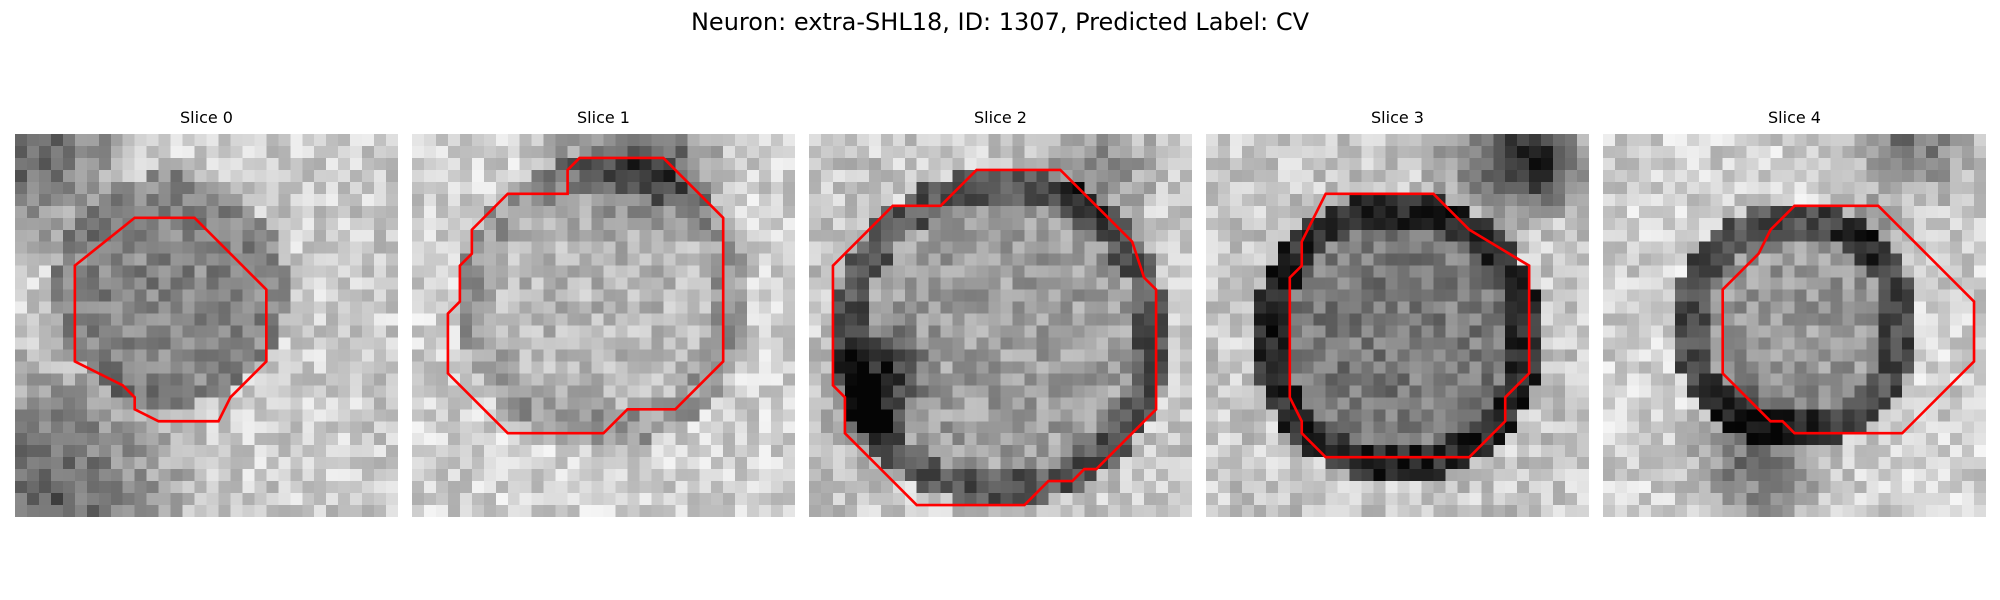  What do you see at coordinates (1000, 117) in the screenshot?
I see `slice-label-2: Slice 2` at bounding box center [1000, 117].